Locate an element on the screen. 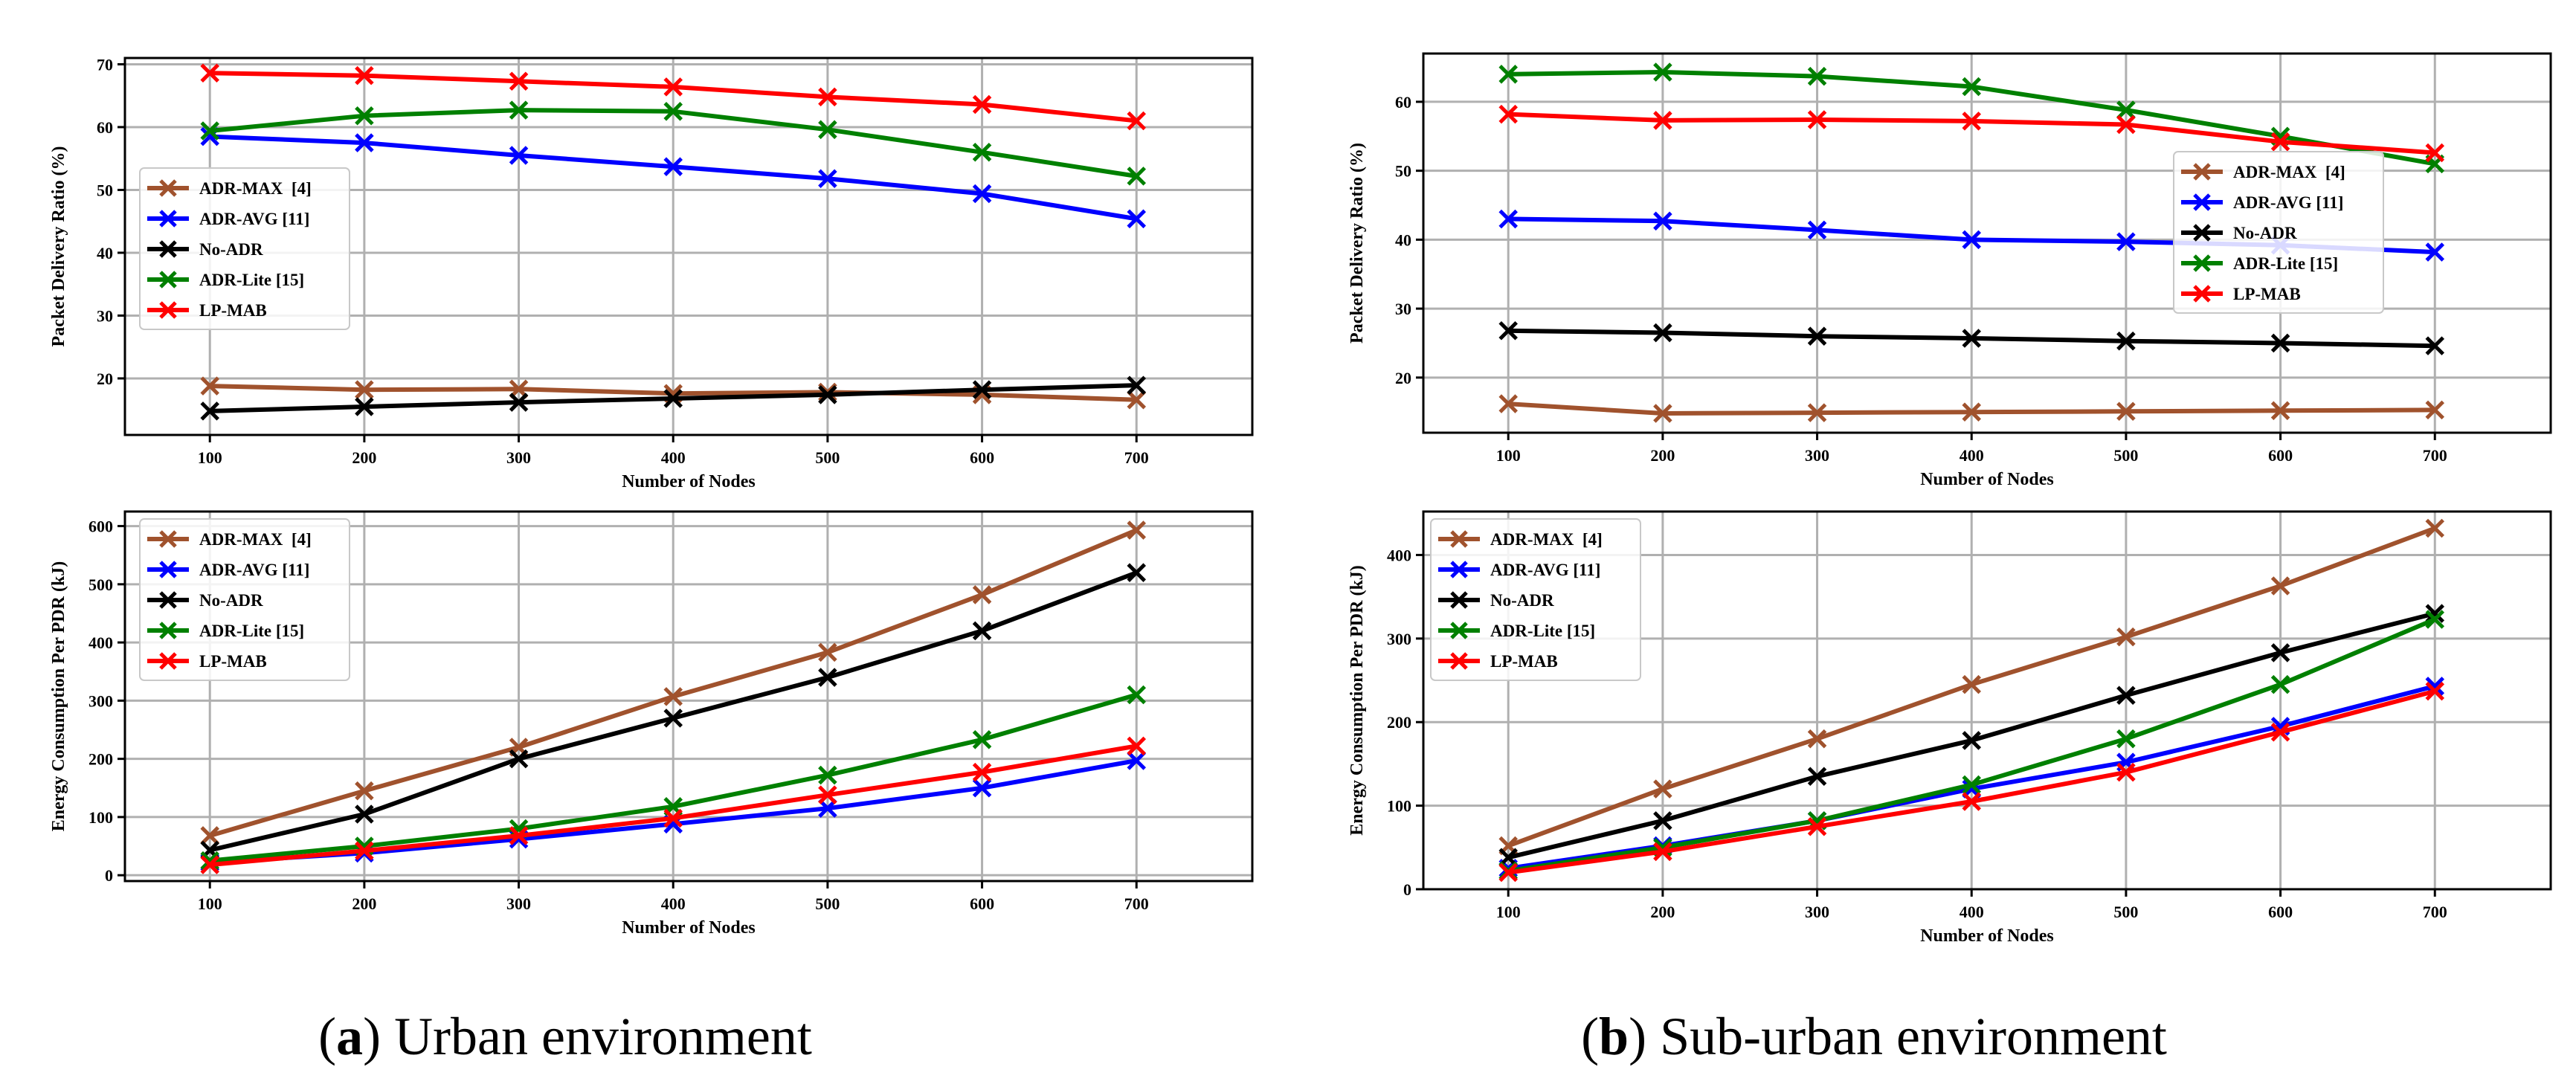 Image resolution: width=2576 pixels, height=1087 pixels. y-tick-label: 600 is located at coordinates (100, 526).